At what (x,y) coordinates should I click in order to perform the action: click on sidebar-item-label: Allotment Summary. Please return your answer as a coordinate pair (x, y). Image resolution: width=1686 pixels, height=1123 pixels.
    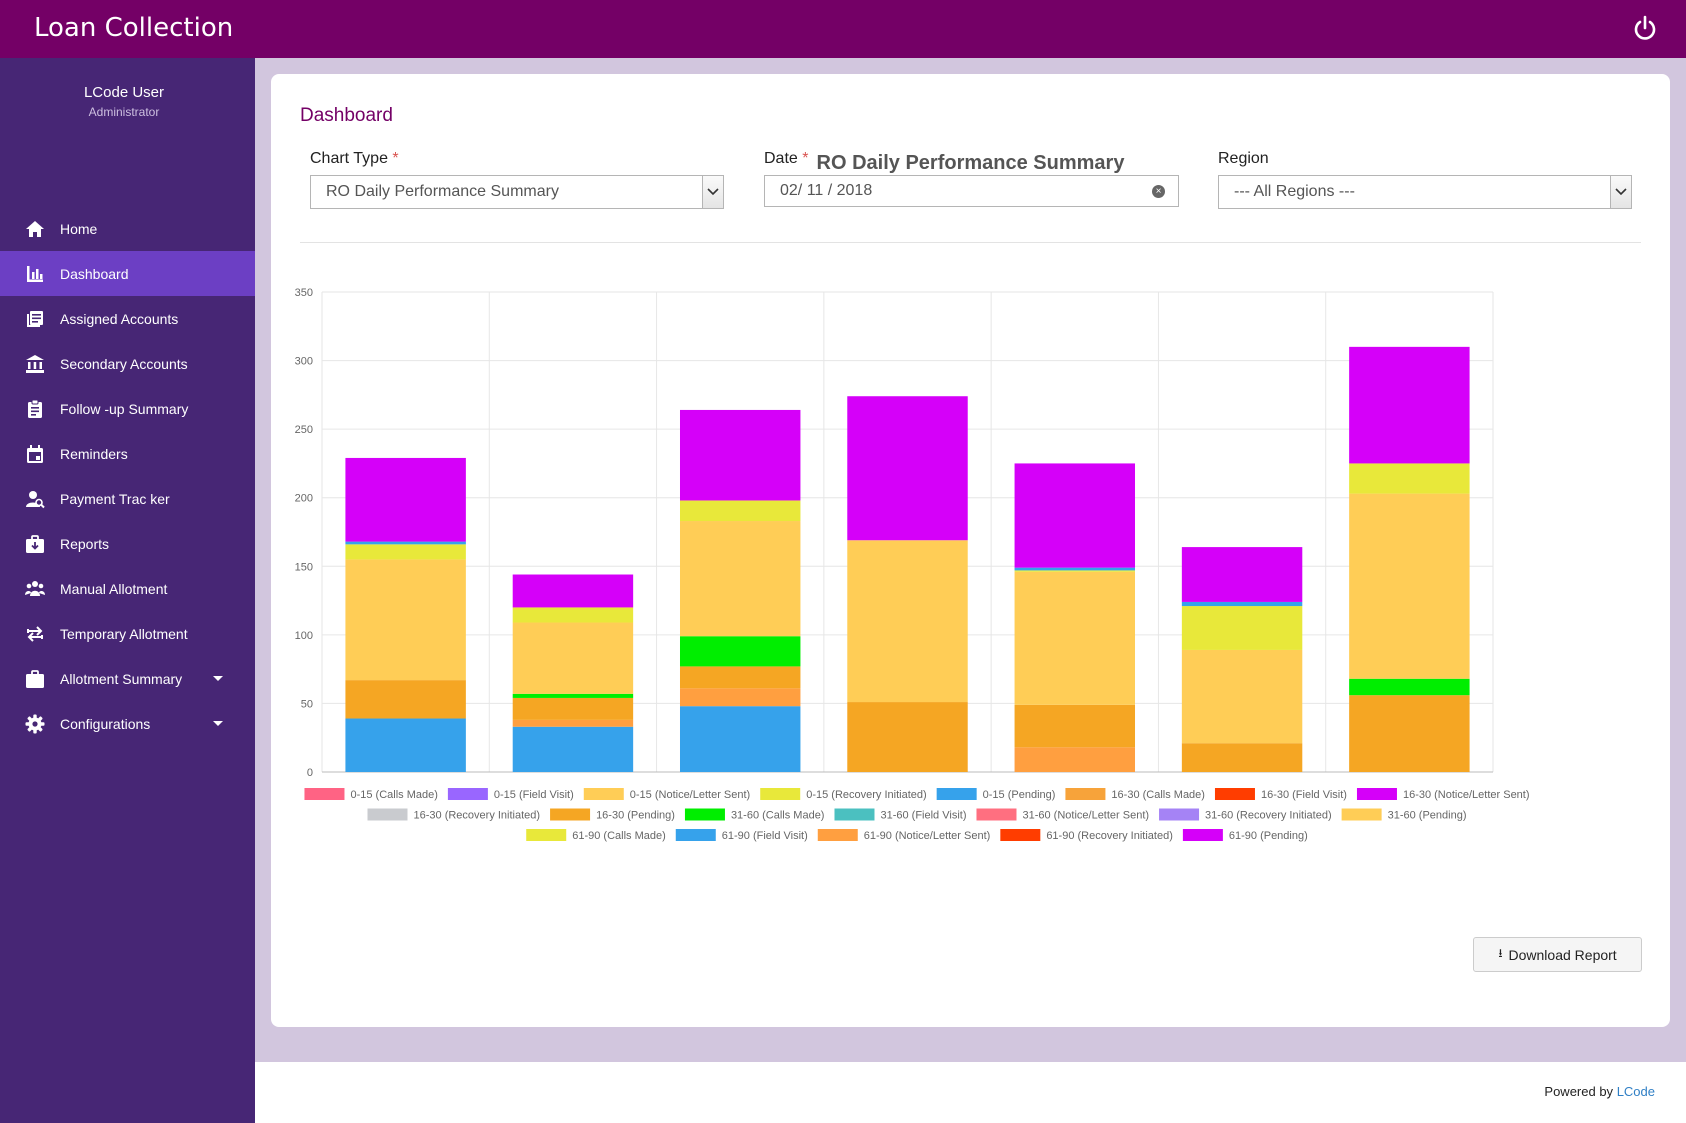
    Looking at the image, I should click on (121, 678).